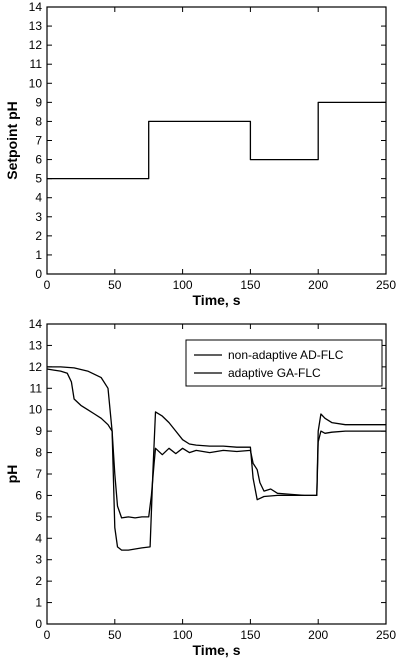  I want to click on legend-label-1: non-adaptive AD-FLC, so click(286, 355).